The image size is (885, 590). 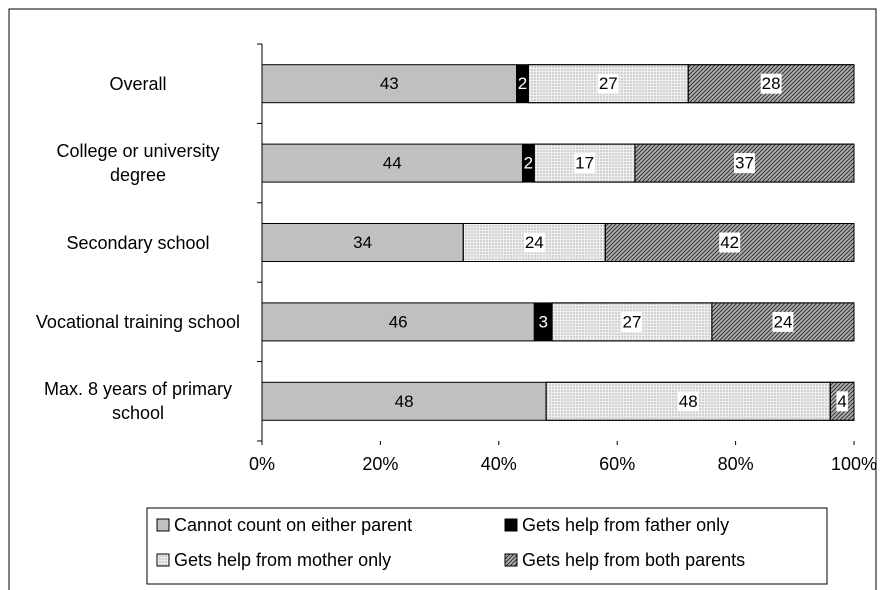 What do you see at coordinates (392, 163) in the screenshot?
I see `data-label: 44` at bounding box center [392, 163].